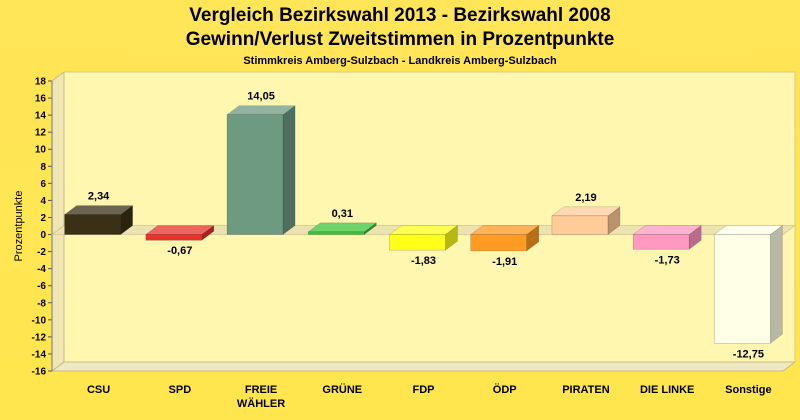 Image resolution: width=800 pixels, height=420 pixels. Describe the element at coordinates (39, 354) in the screenshot. I see `y-tick-label: -14` at that location.